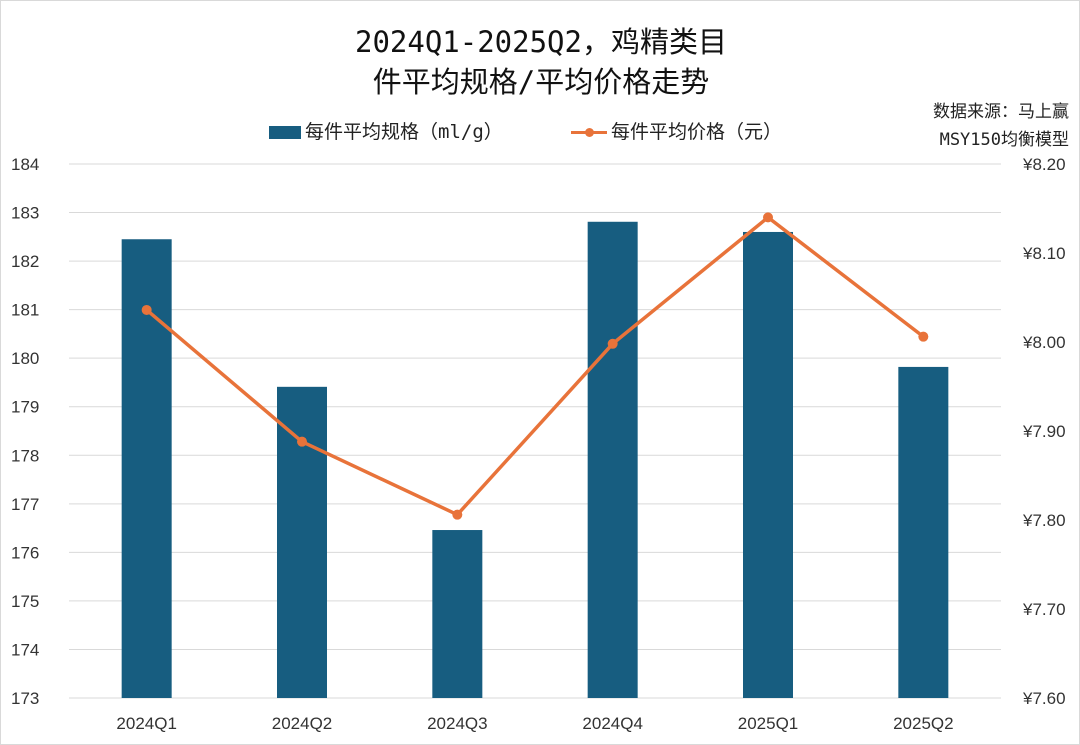 The height and width of the screenshot is (745, 1080). What do you see at coordinates (25, 213) in the screenshot?
I see `left-tick-label: 183` at bounding box center [25, 213].